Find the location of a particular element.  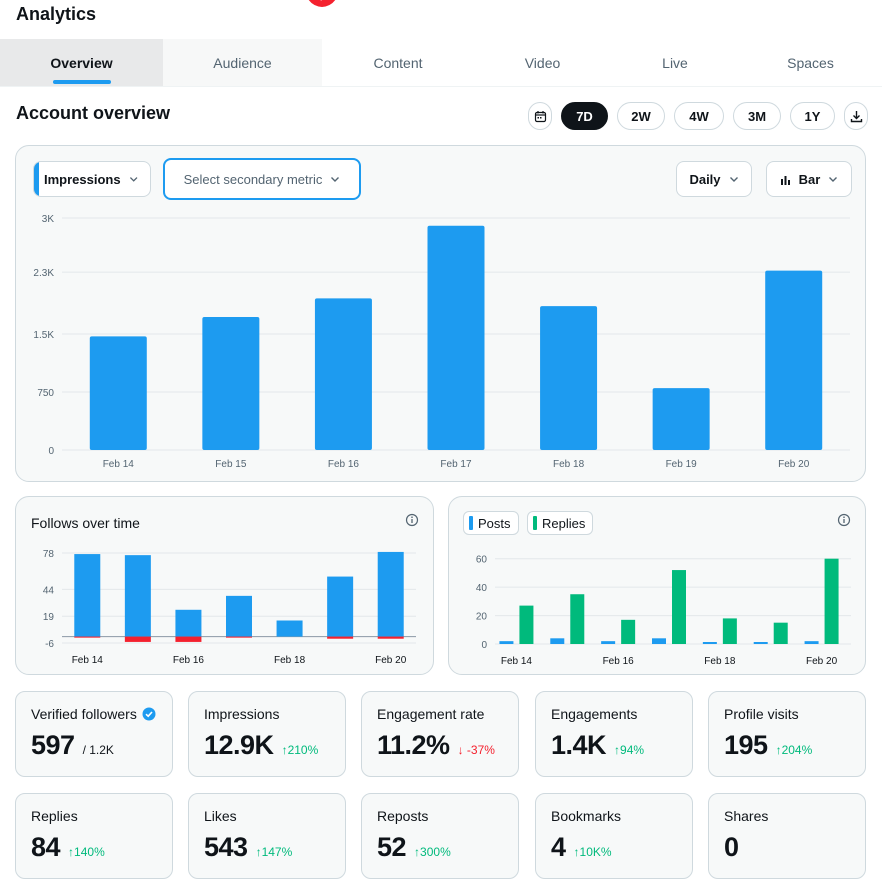

range-7d-button: 7D is located at coordinates (584, 116).